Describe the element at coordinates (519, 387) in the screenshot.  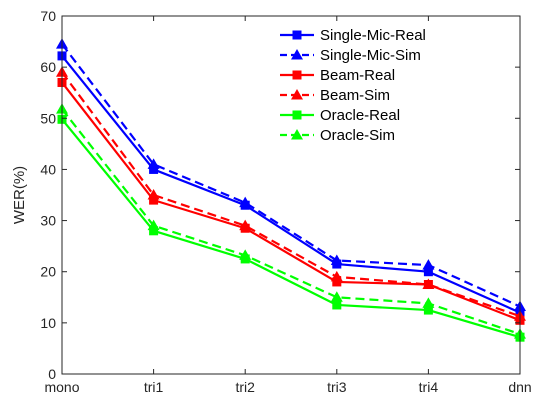
I see `x-tick-label: dnn` at that location.